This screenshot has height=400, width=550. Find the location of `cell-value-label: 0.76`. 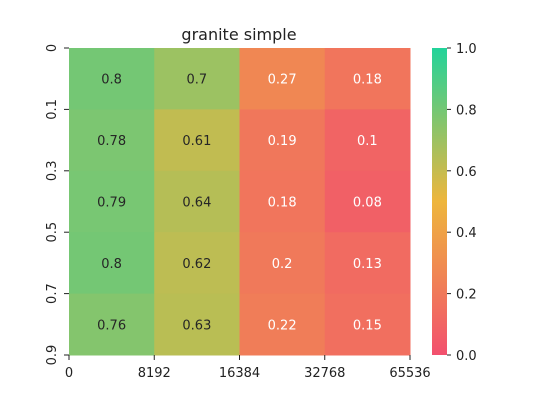

cell-value-label: 0.76 is located at coordinates (111, 325).